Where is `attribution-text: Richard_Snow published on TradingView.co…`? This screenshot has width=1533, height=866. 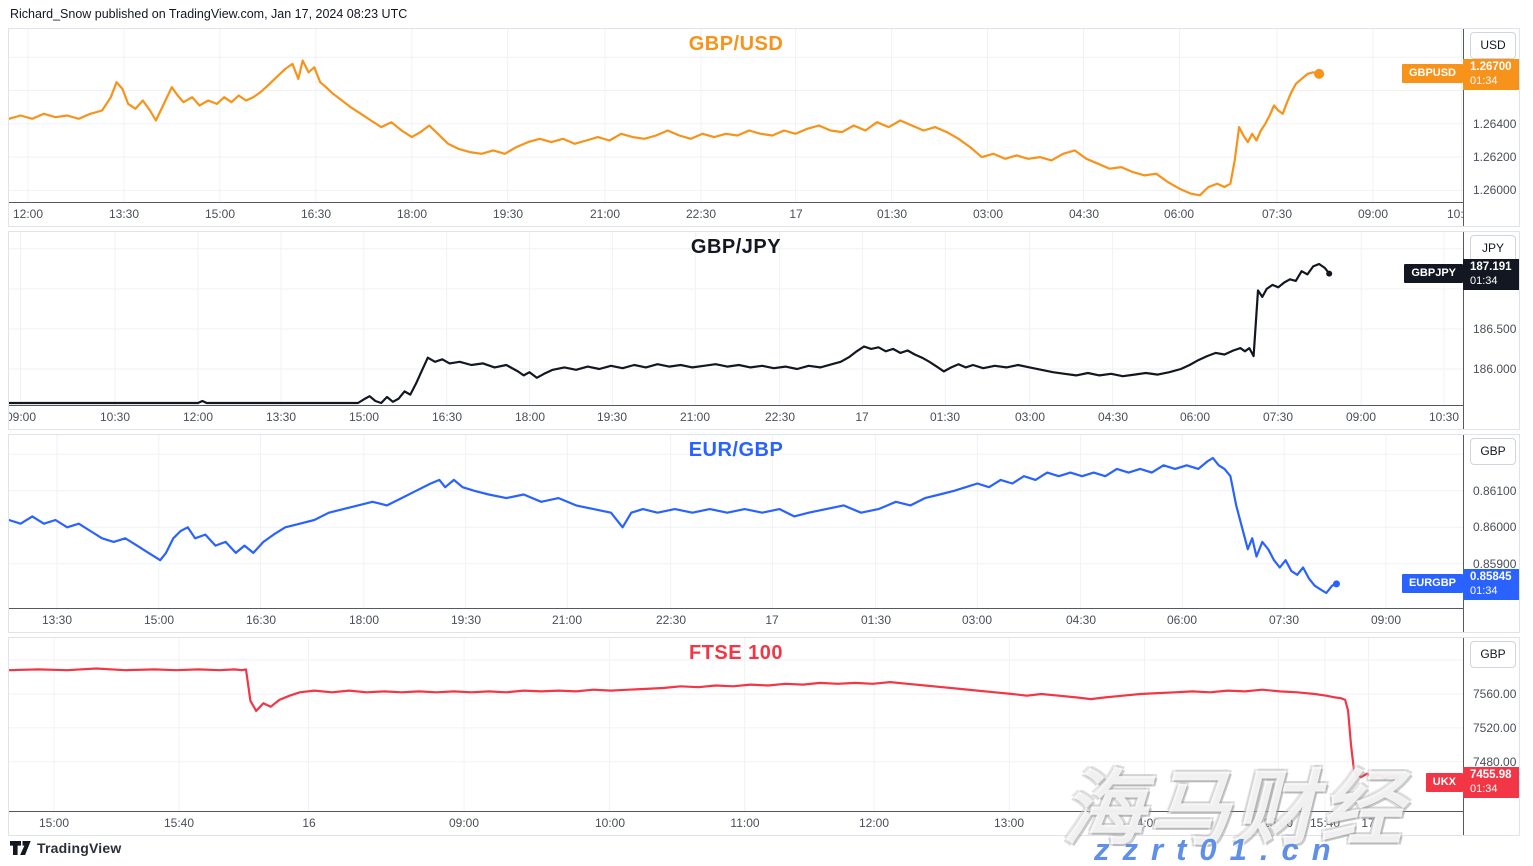 attribution-text: Richard_Snow published on TradingView.co… is located at coordinates (209, 14).